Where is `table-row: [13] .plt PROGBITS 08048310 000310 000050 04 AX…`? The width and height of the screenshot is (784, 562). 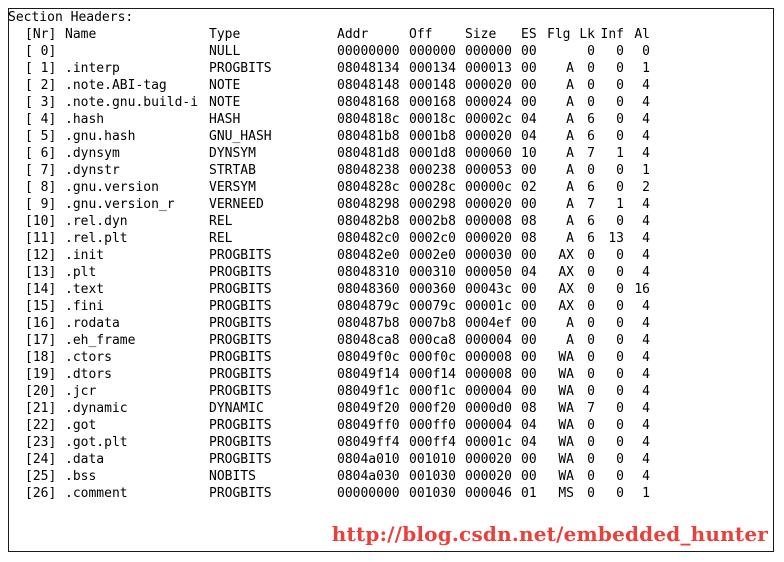
table-row: [13] .plt PROGBITS 08048310 000310 000050 04 AX… is located at coordinates (392, 272).